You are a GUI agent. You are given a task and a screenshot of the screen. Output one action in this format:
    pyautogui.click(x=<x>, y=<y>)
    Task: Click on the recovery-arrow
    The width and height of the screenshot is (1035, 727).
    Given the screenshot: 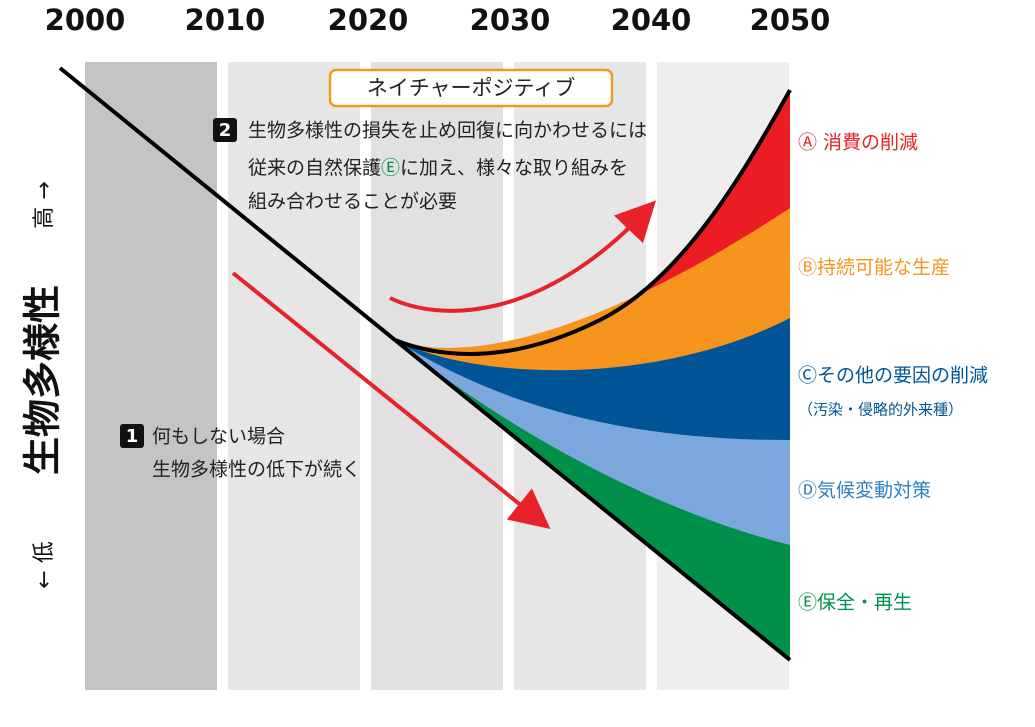 What is the action you would take?
    pyautogui.click(x=523, y=256)
    